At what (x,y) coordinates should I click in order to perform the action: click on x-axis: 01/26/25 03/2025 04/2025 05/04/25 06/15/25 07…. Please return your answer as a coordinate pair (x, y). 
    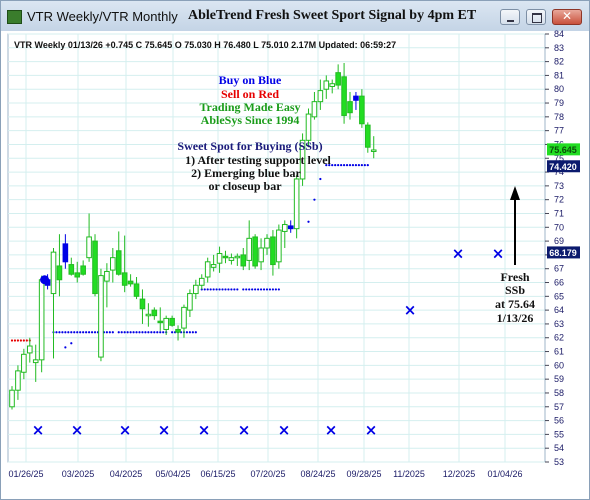
    Looking at the image, I should click on (265, 474).